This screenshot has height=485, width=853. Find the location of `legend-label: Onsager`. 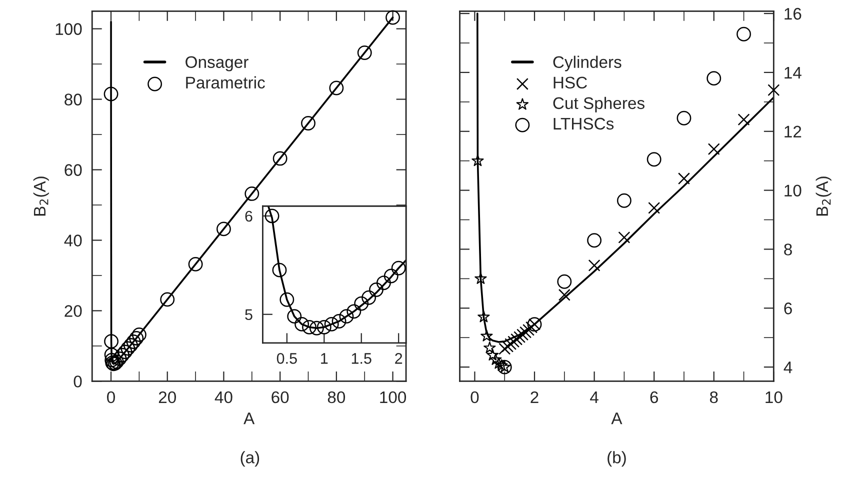

legend-label: Onsager is located at coordinates (217, 64).